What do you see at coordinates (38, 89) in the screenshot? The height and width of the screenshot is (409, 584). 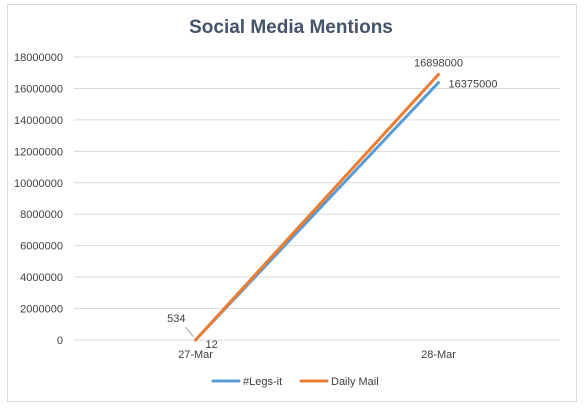 I see `y-tick-label: 16000000` at bounding box center [38, 89].